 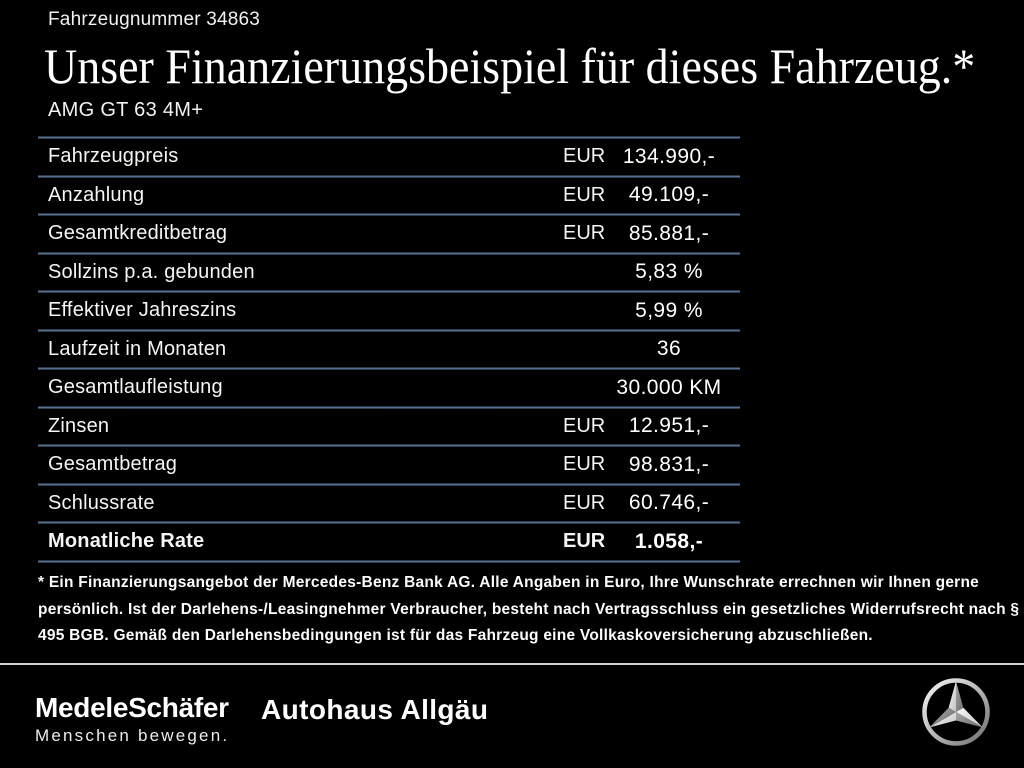 I want to click on footer-divider, so click(x=512, y=664).